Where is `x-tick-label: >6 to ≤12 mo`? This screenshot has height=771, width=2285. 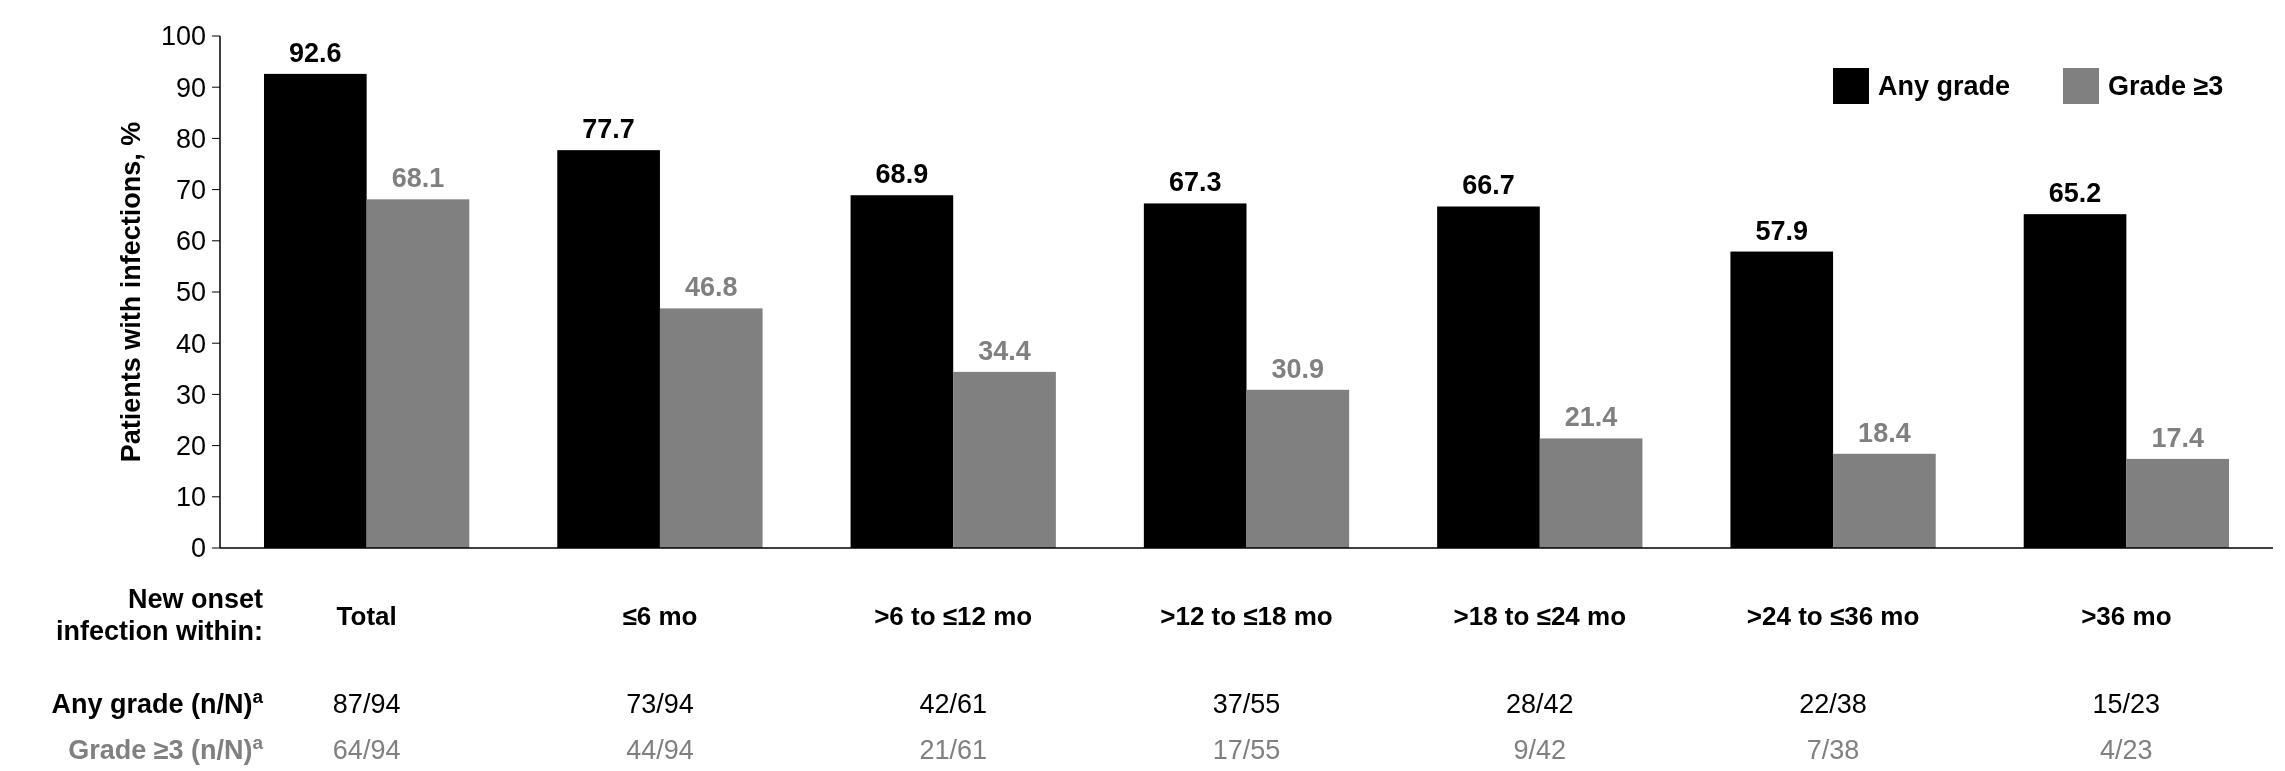
x-tick-label: >6 to ≤12 mo is located at coordinates (953, 616).